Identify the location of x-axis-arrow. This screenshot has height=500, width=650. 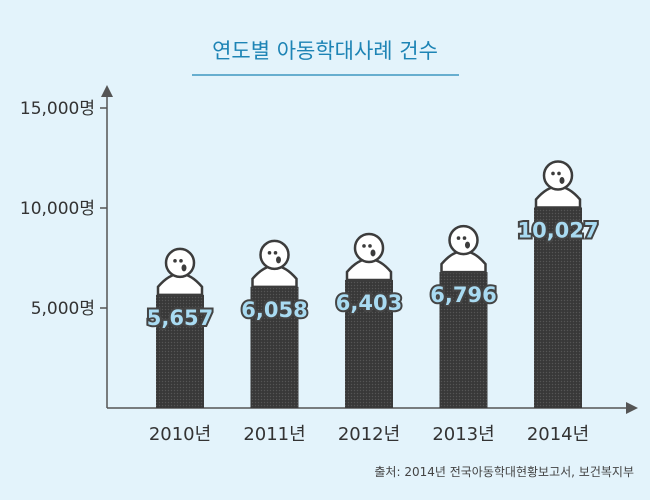
(632, 408).